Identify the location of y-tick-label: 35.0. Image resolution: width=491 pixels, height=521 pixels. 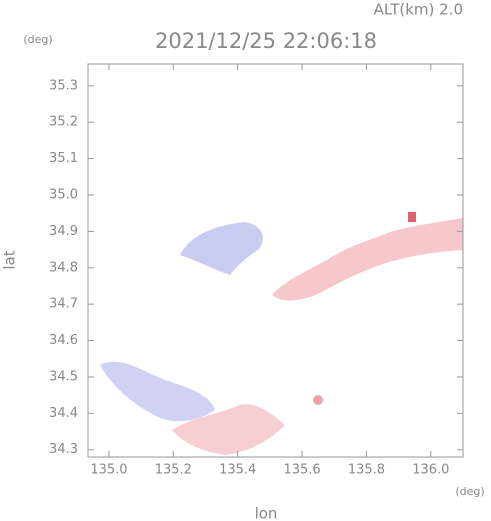
(63, 195).